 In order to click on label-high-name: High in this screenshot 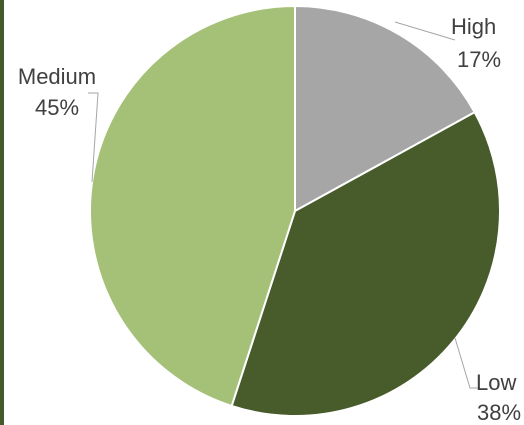, I will do `click(473, 26)`.